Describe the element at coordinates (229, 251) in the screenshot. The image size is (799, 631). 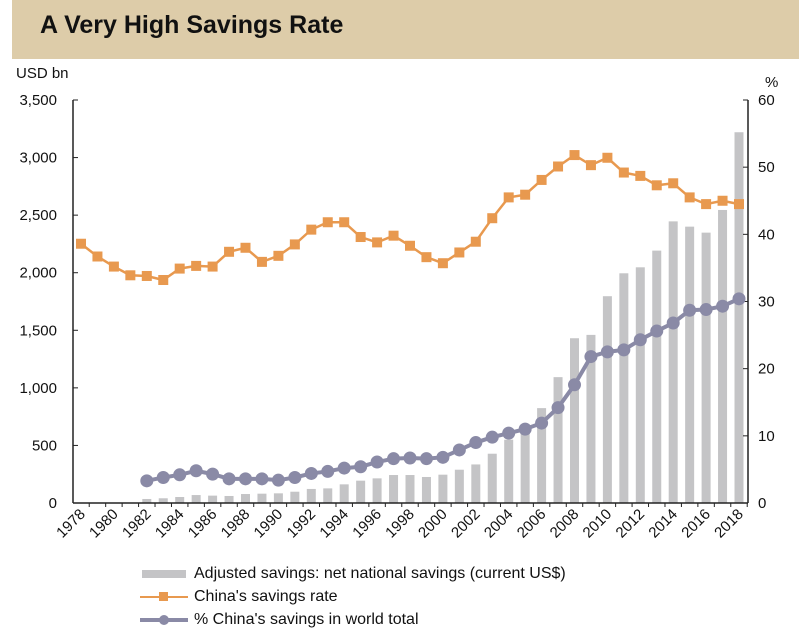
I see `savings-rate-point-1987` at that location.